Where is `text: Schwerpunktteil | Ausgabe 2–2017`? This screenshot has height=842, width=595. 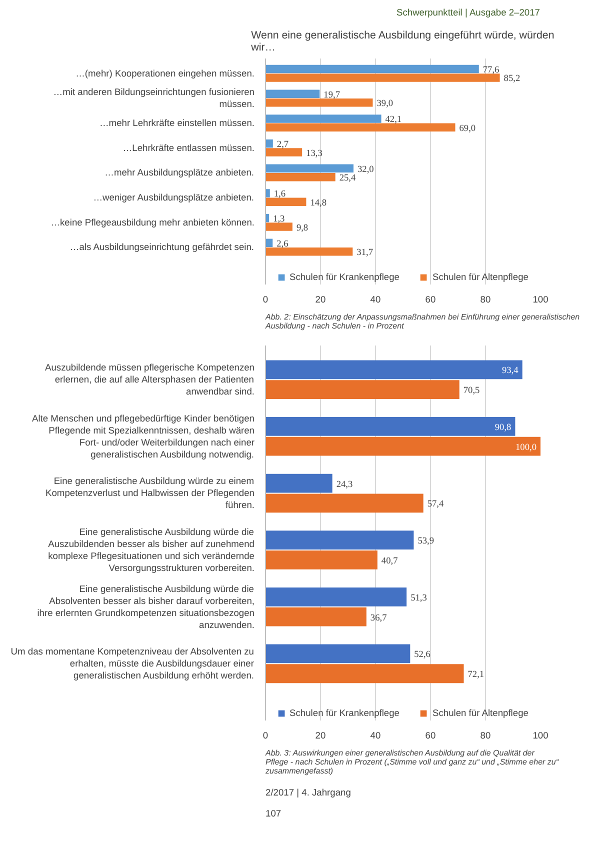
text: Schwerpunktteil | Ausgabe 2–2017 is located at coordinates (468, 13).